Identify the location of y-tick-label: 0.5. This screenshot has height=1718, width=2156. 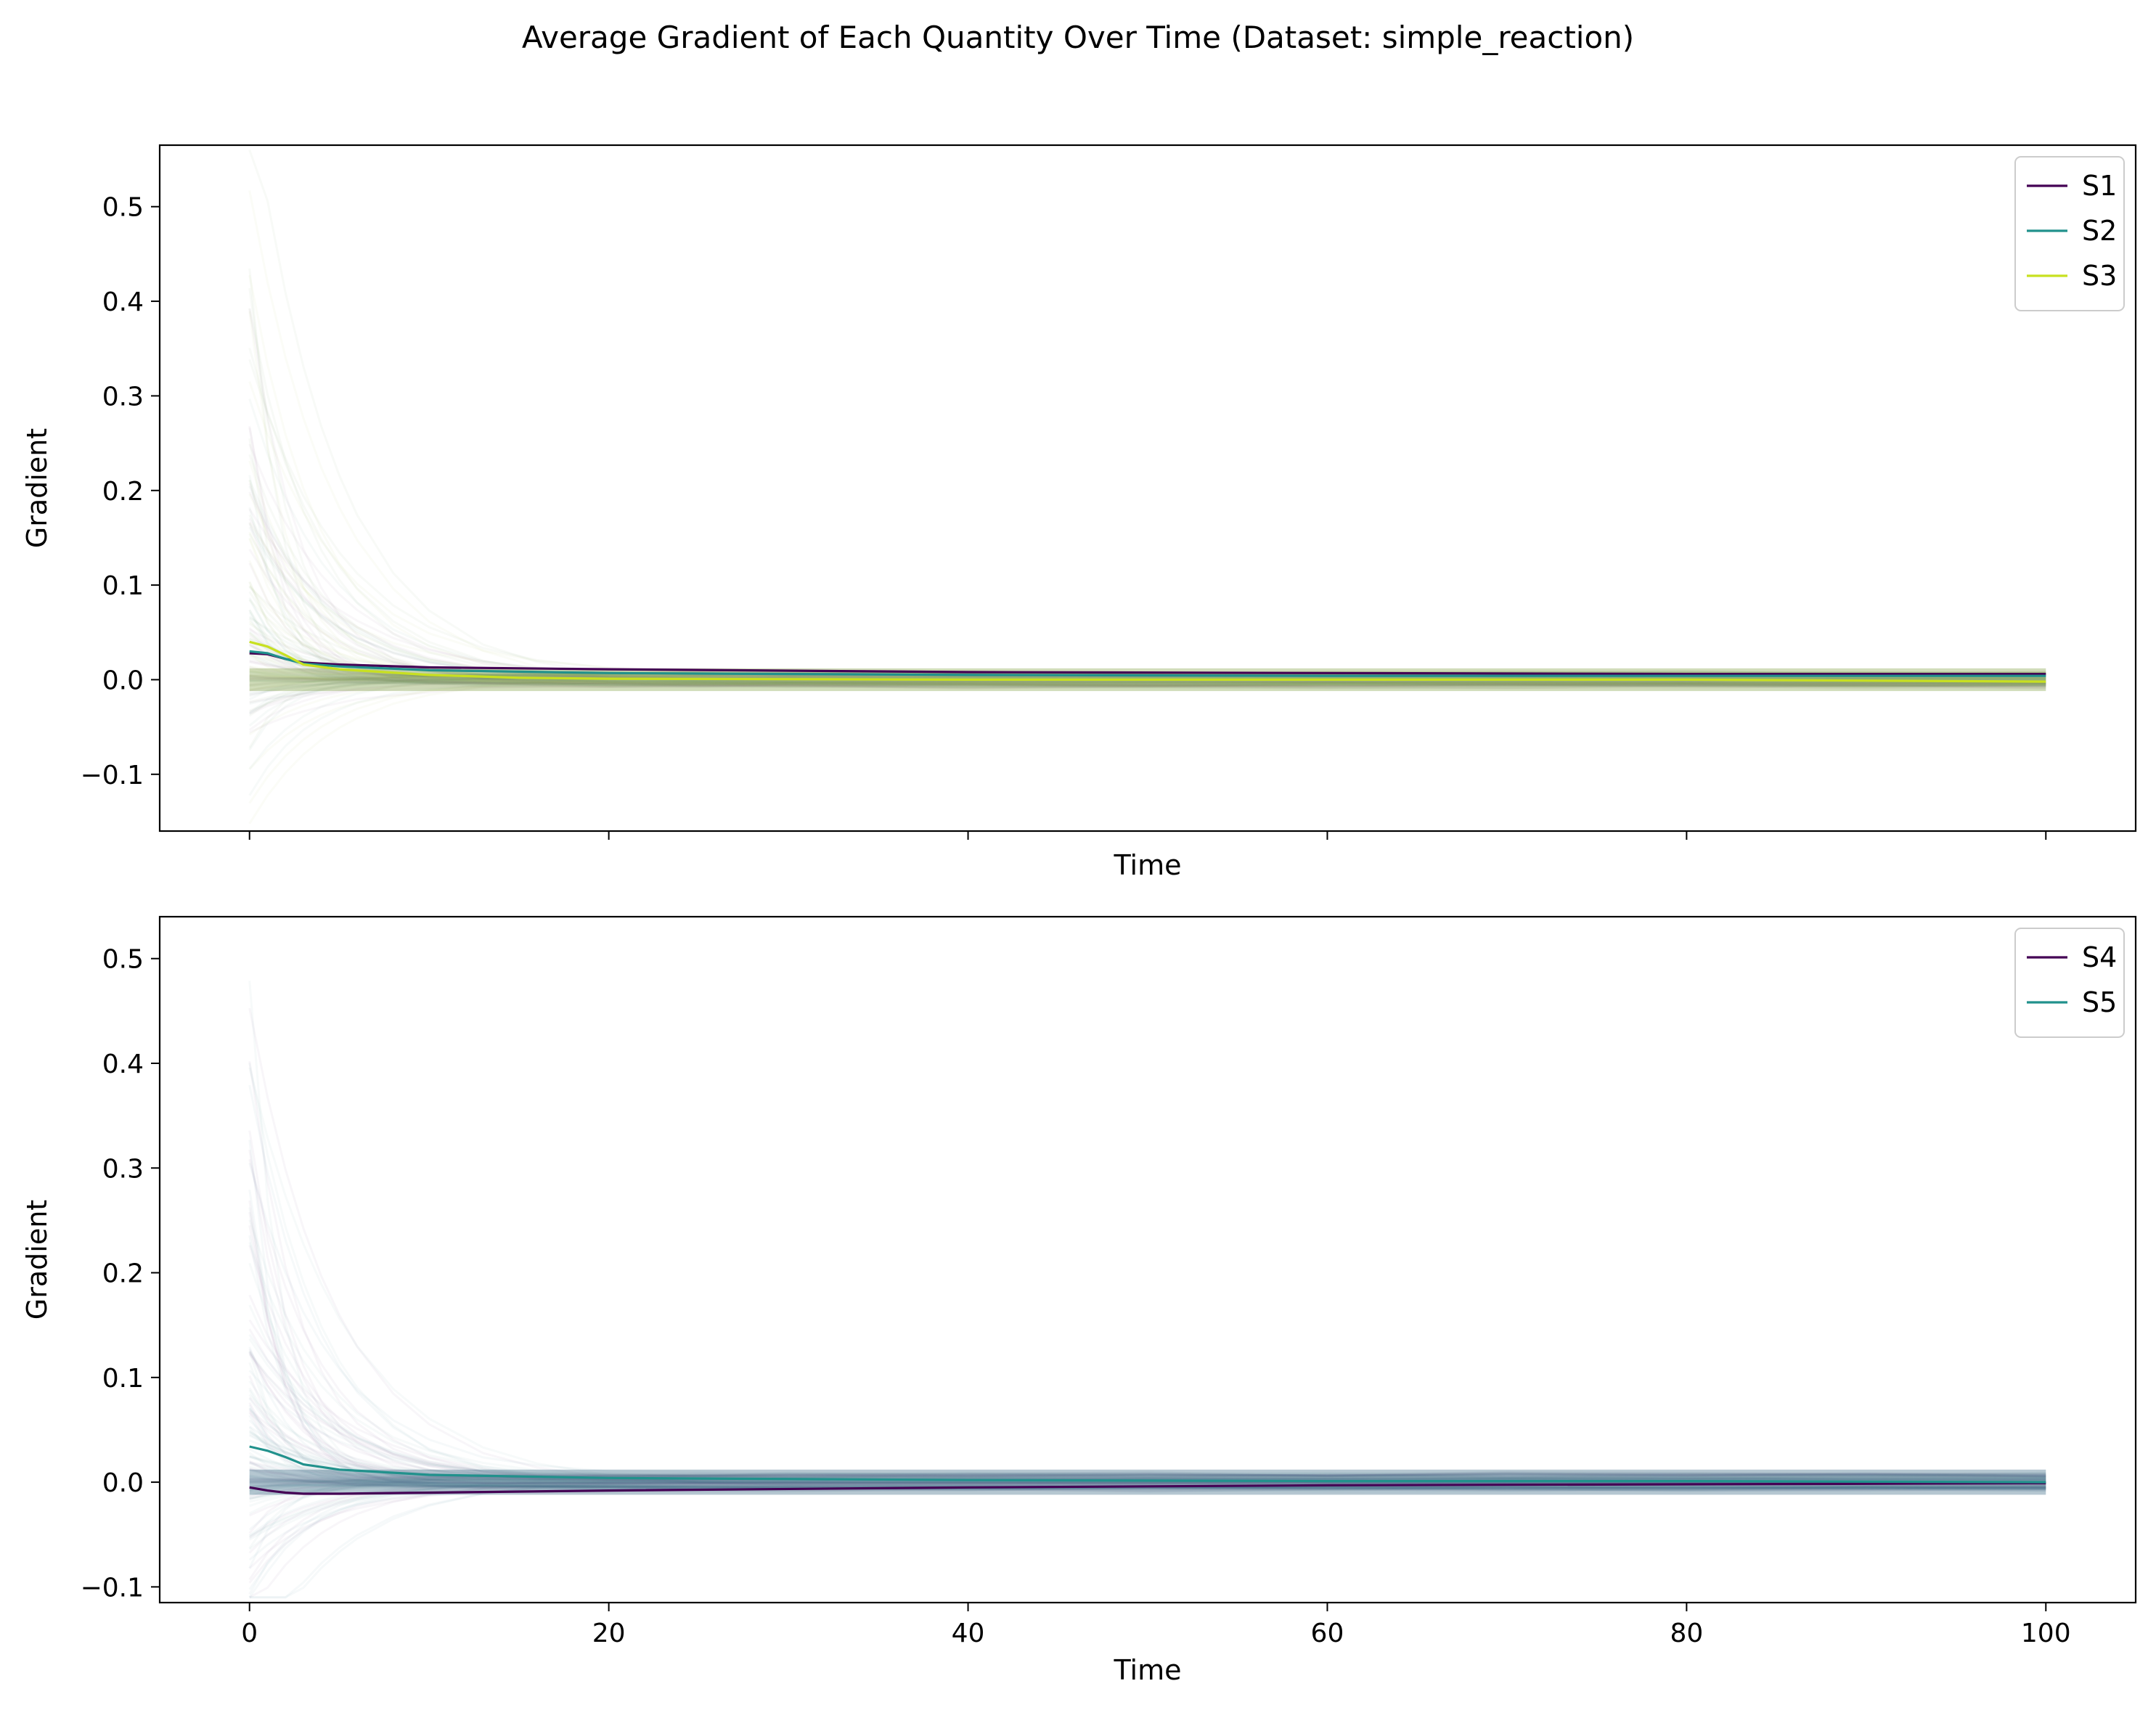
(123, 960).